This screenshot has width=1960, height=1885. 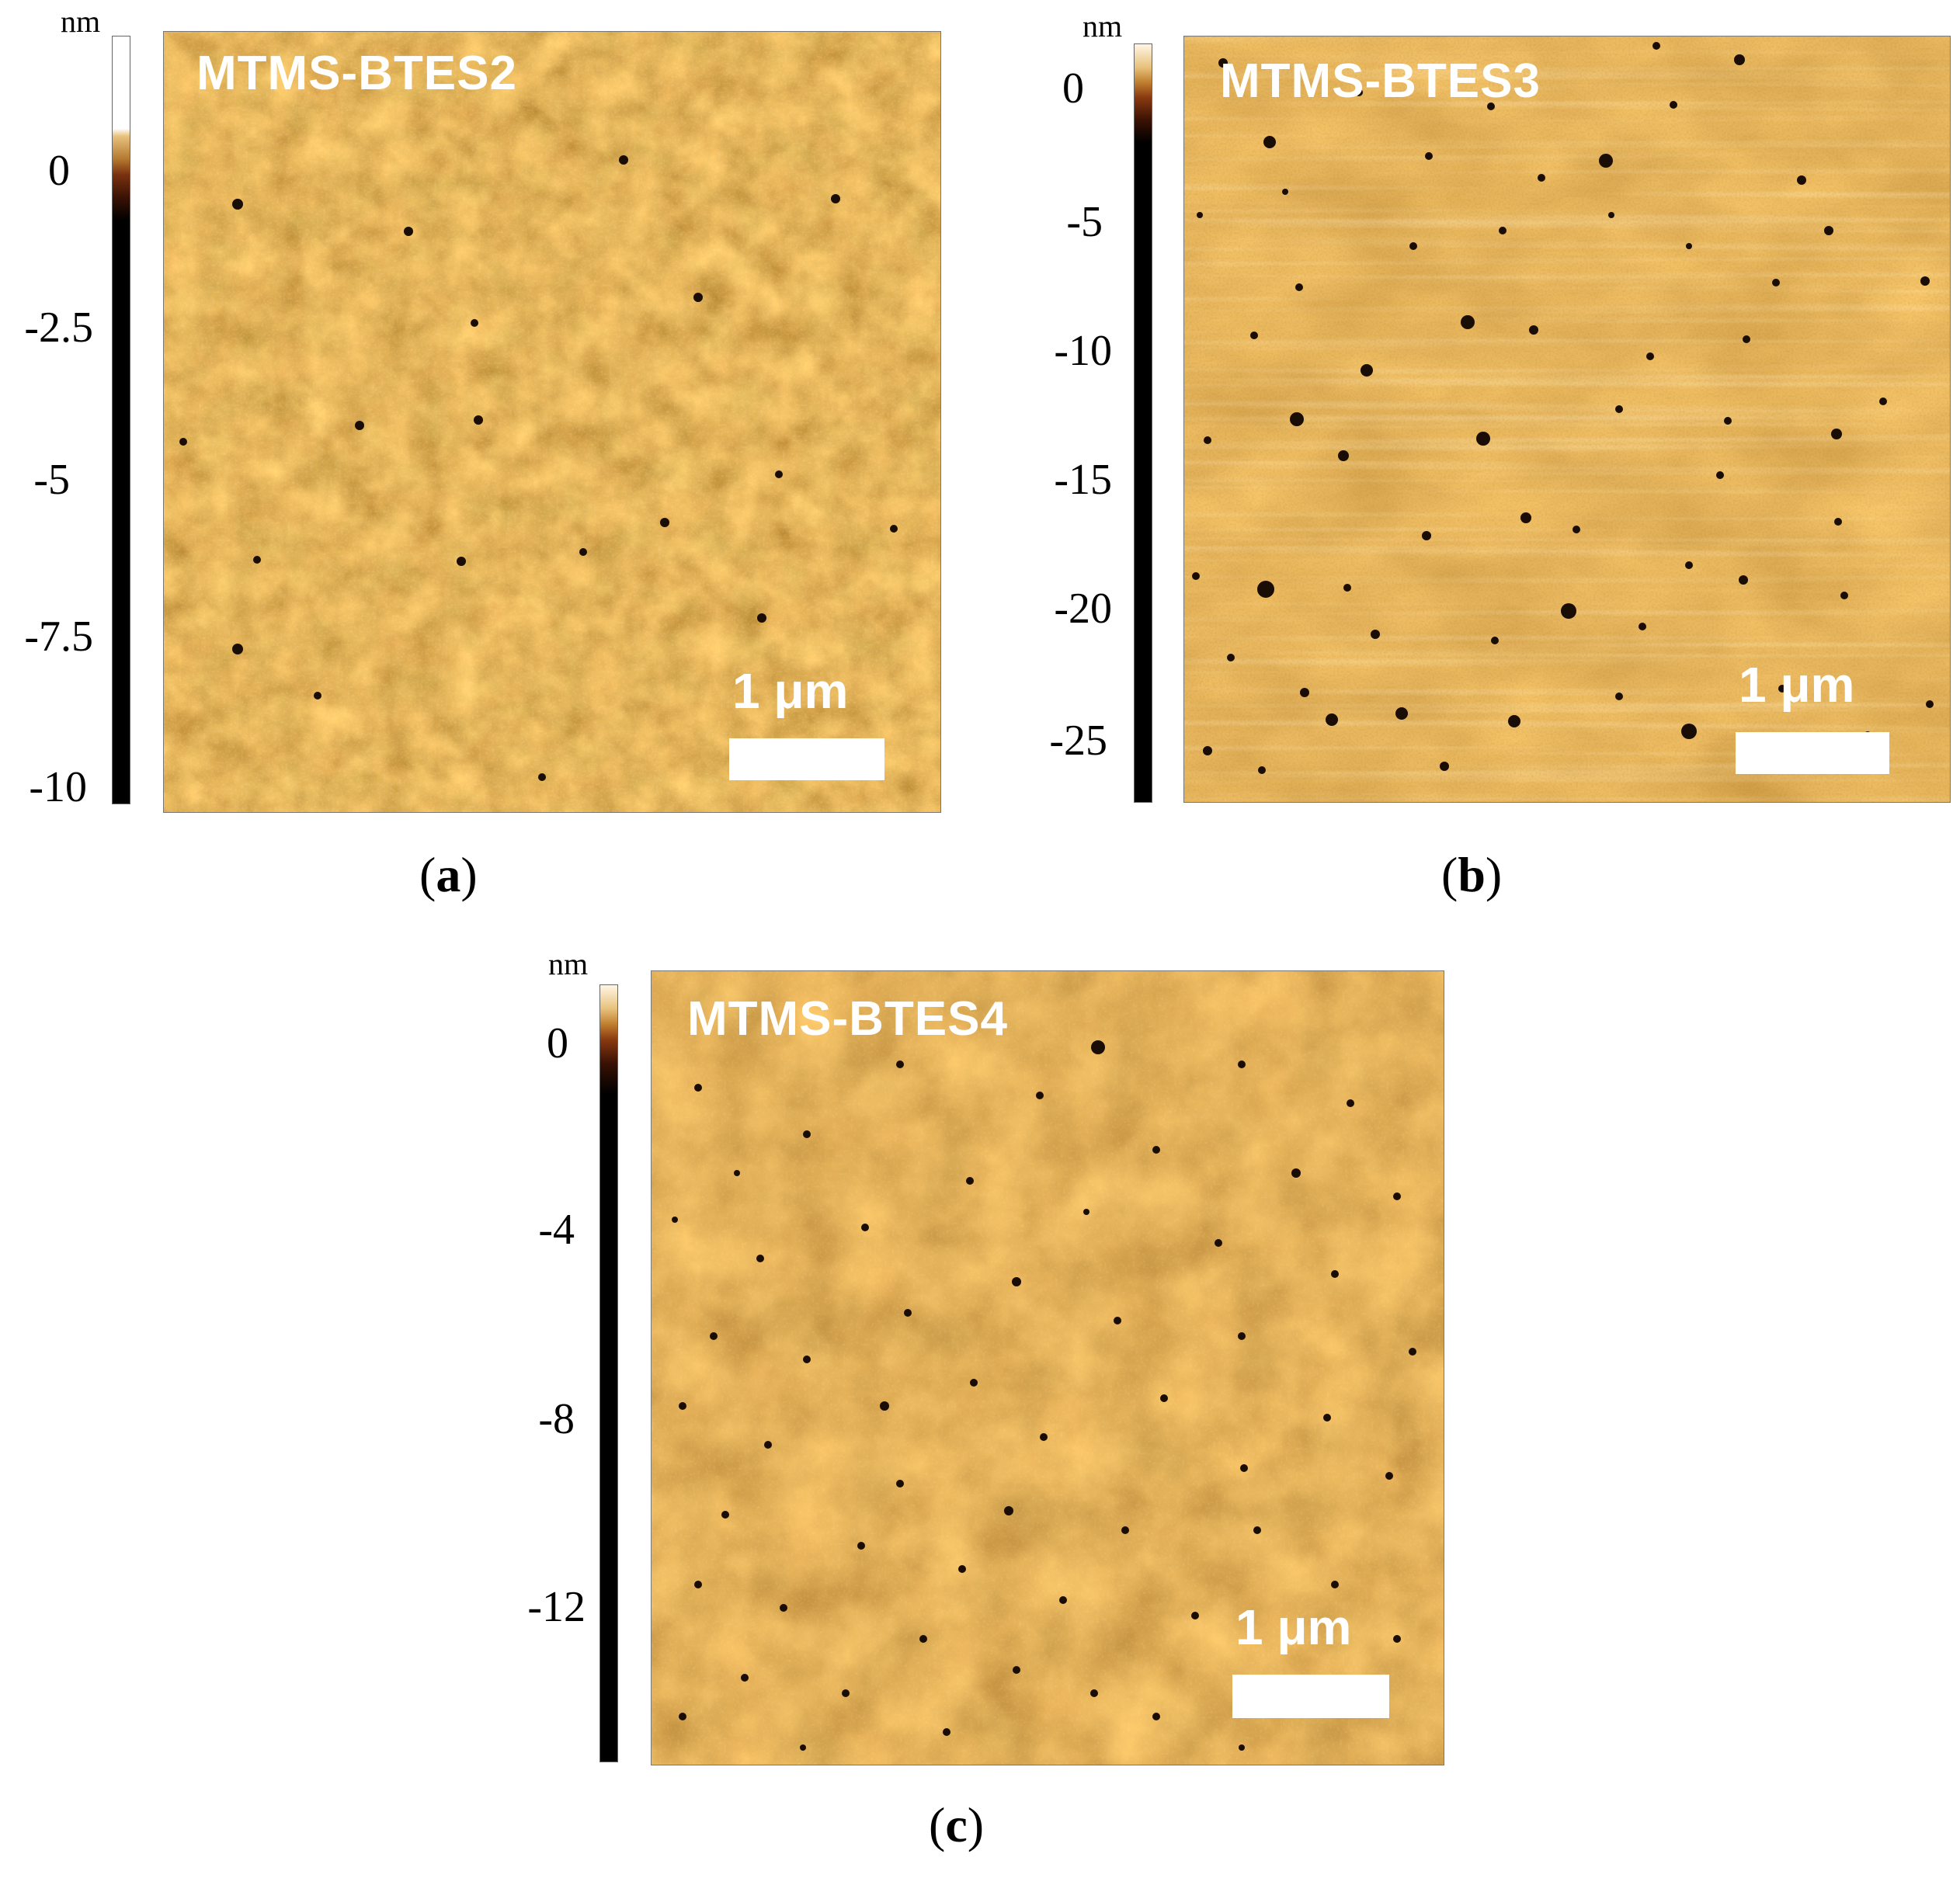 I want to click on colorbar-tick: -25, so click(x=1078, y=741).